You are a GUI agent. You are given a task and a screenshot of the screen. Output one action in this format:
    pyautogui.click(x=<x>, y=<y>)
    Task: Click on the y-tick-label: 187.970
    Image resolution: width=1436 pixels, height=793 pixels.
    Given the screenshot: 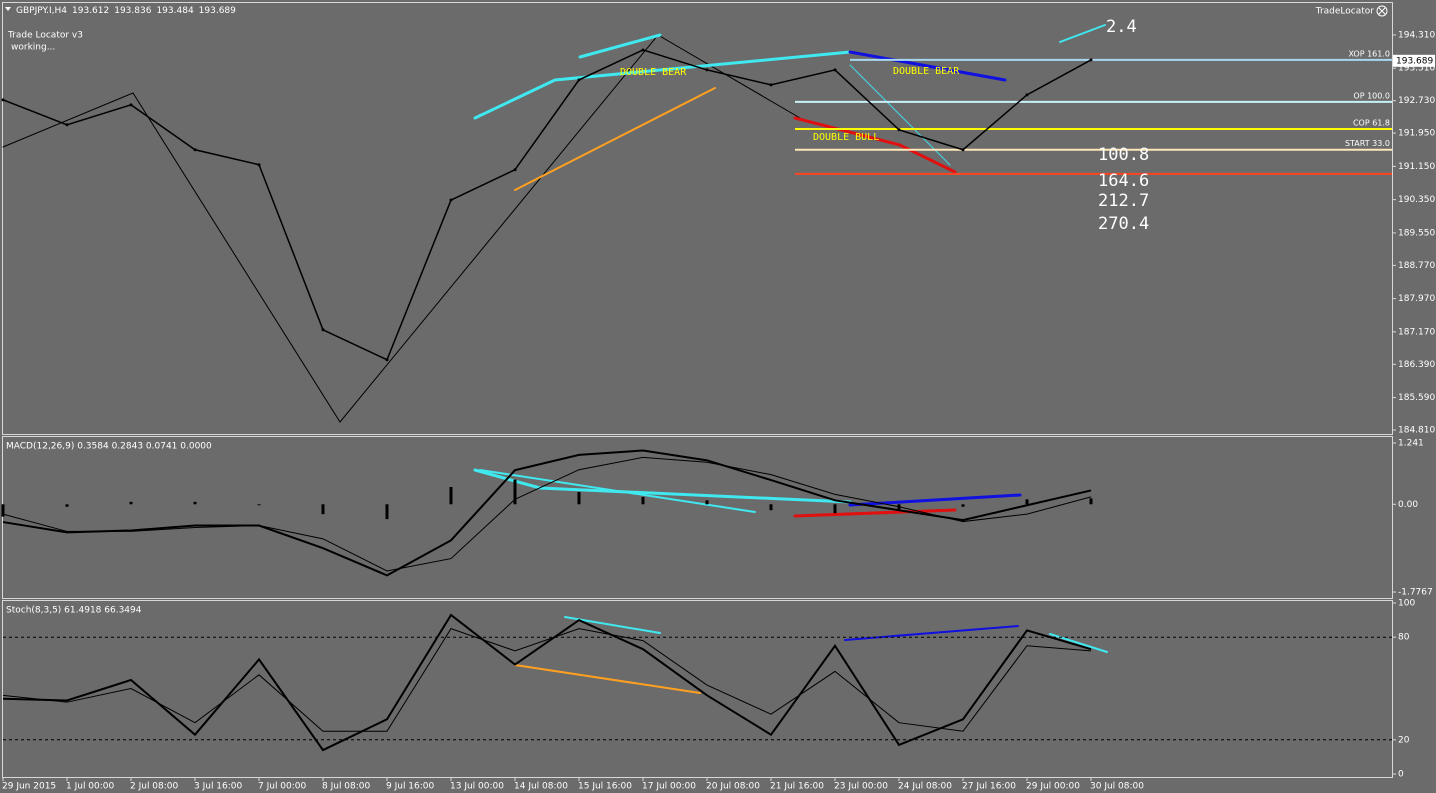 What is the action you would take?
    pyautogui.click(x=1416, y=299)
    